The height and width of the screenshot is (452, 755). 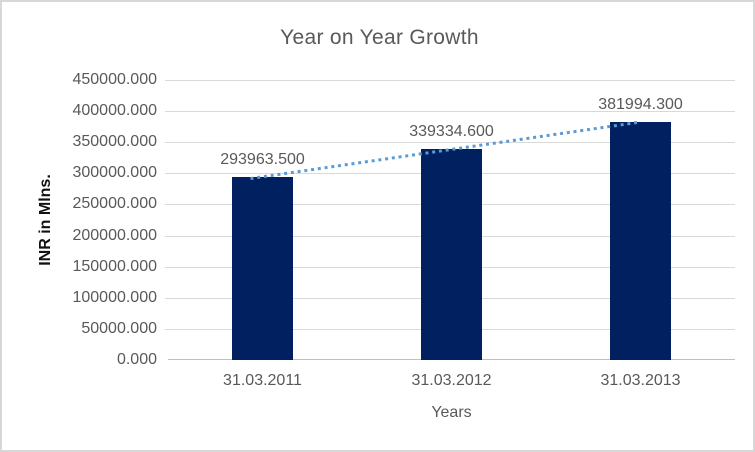 I want to click on y-tick-label: 50000.000, so click(x=119, y=328).